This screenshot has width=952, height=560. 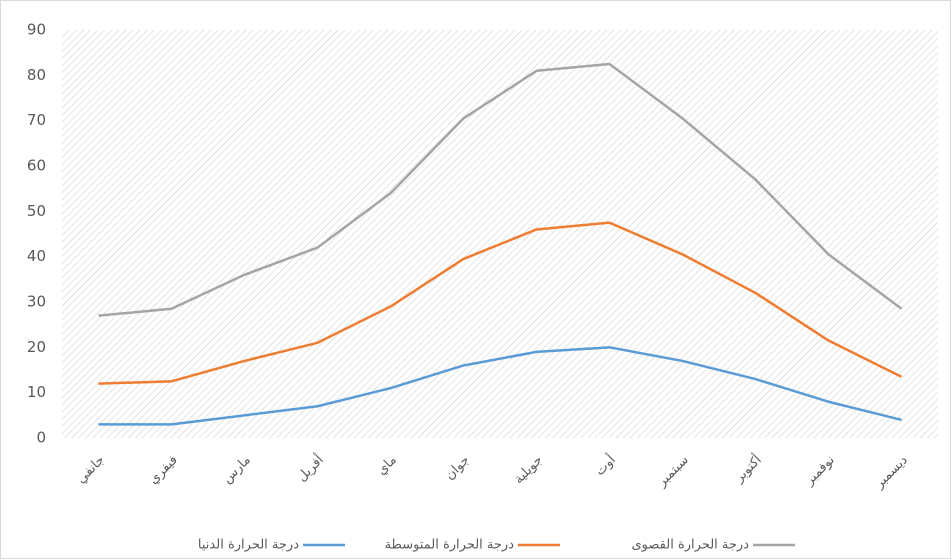 What do you see at coordinates (248, 545) in the screenshot?
I see `legend-label: درجة الحرارة الدنيا` at bounding box center [248, 545].